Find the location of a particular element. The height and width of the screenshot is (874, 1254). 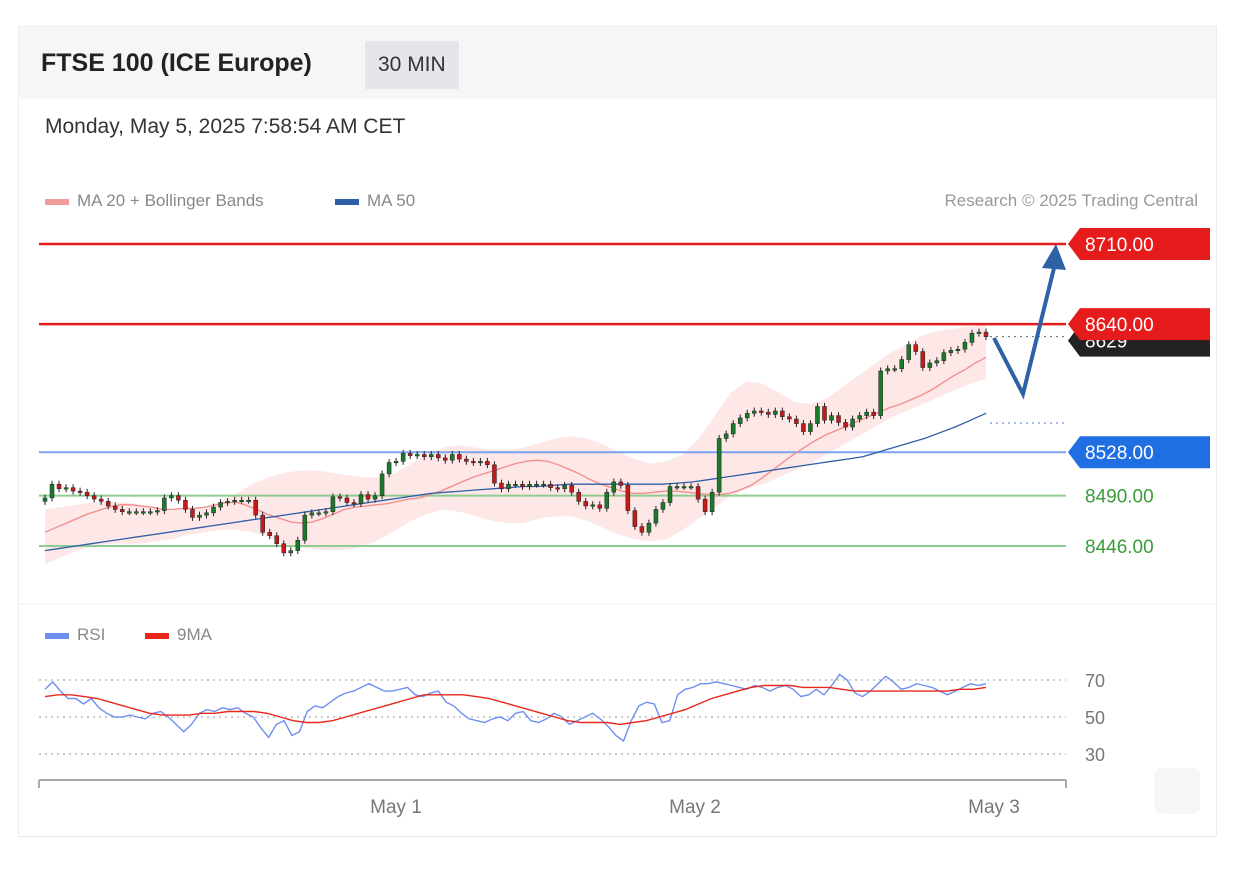

instrument-title: FTSE 100 (ICE Europe) is located at coordinates (176, 63).